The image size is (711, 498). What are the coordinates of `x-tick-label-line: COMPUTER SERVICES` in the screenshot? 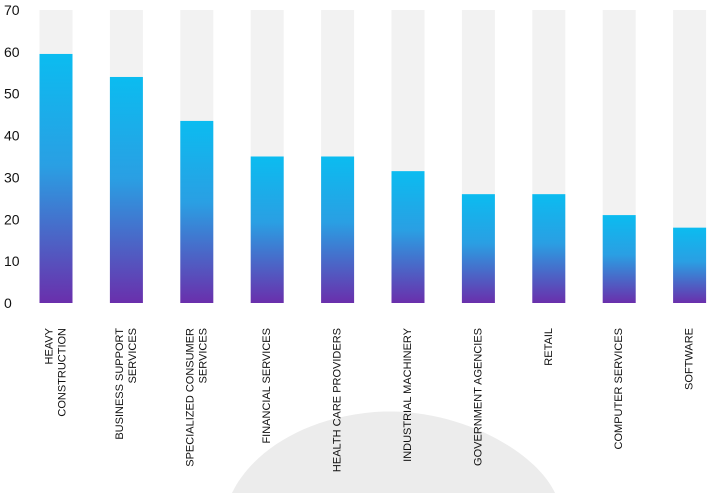 It's located at (619, 388).